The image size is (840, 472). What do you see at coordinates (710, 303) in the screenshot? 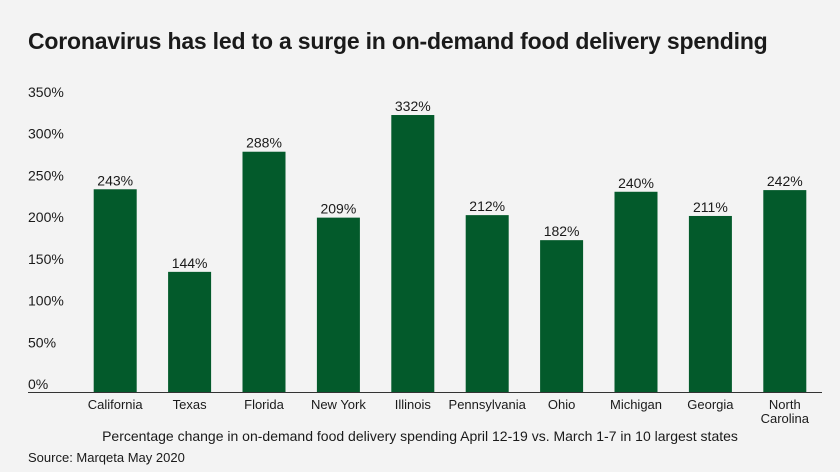
I see `bar-georgia` at bounding box center [710, 303].